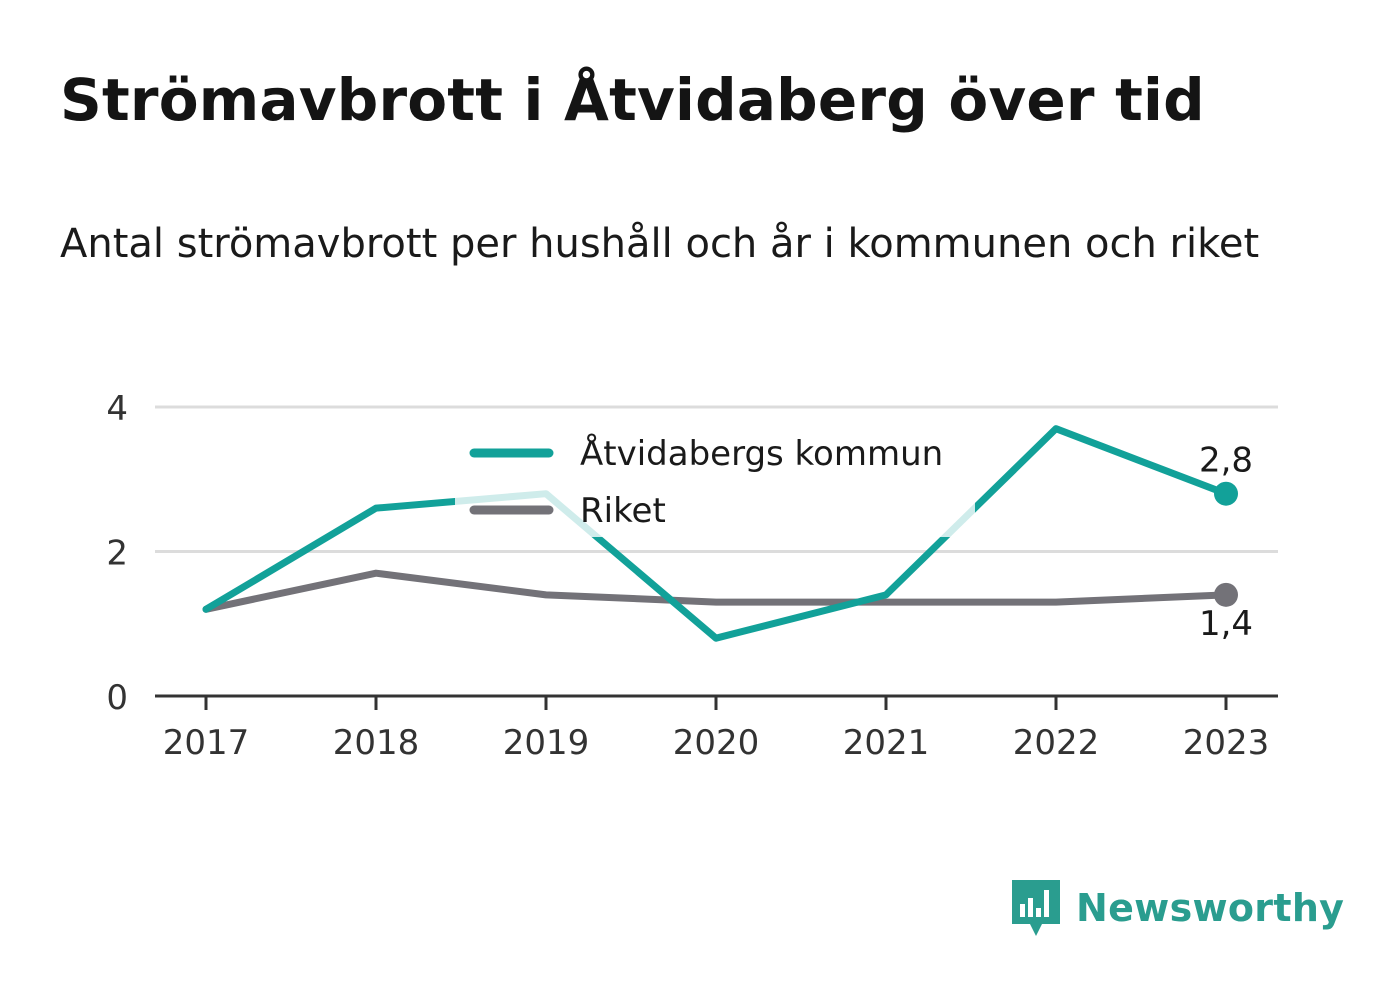 The image size is (1382, 999). What do you see at coordinates (632, 100) in the screenshot?
I see `chart-title: Strömavbrott i Åtvidaberg över tid` at bounding box center [632, 100].